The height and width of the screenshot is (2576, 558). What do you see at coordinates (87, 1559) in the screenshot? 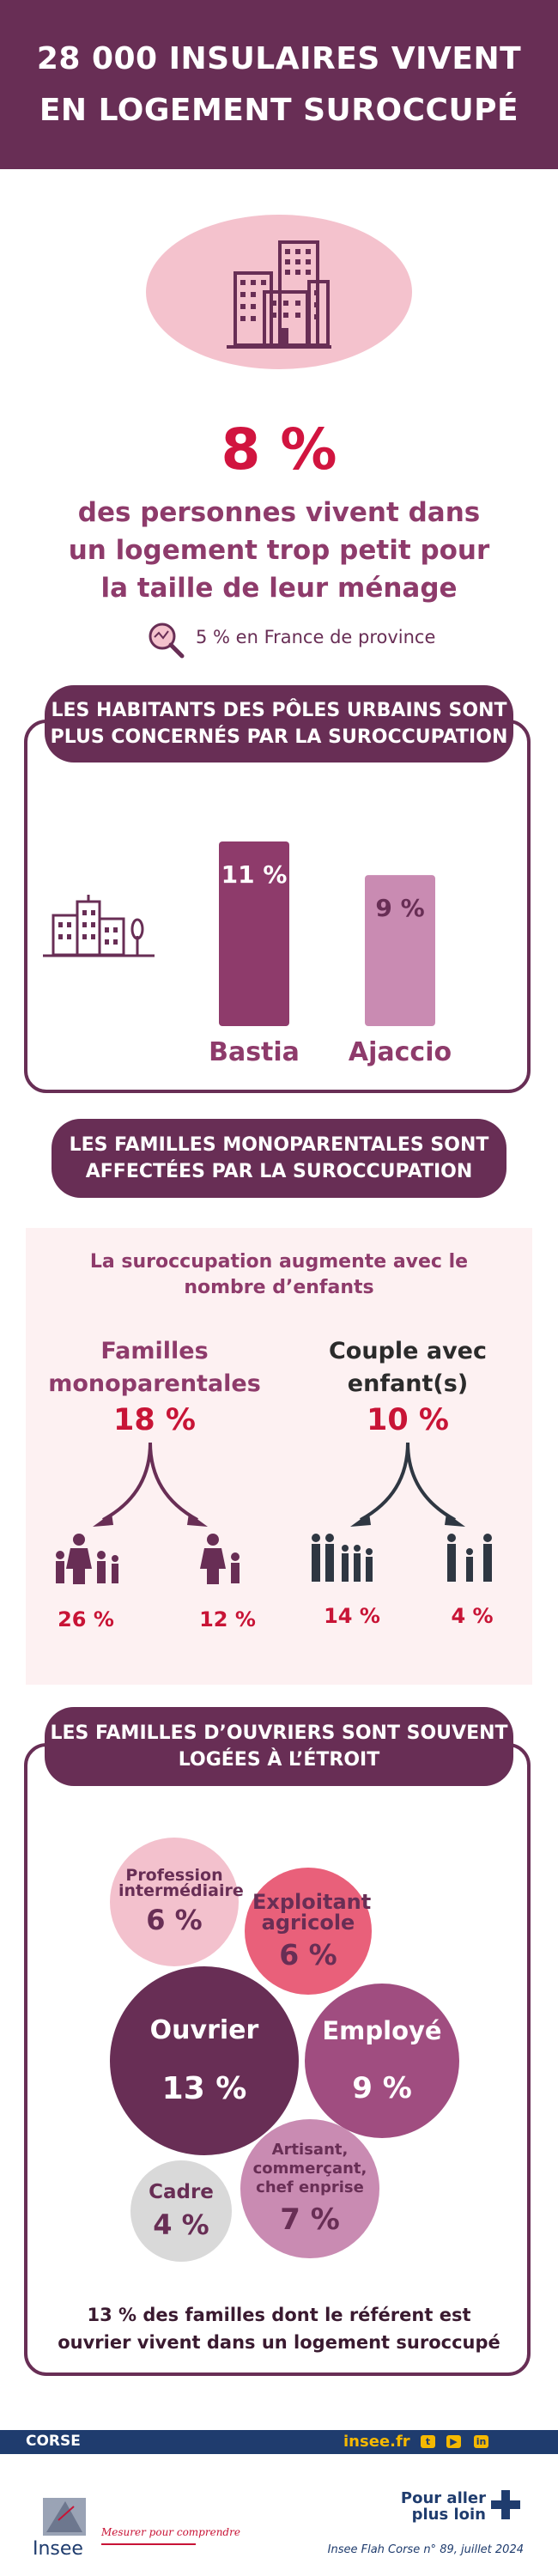
I see `family-three-children-icon` at bounding box center [87, 1559].